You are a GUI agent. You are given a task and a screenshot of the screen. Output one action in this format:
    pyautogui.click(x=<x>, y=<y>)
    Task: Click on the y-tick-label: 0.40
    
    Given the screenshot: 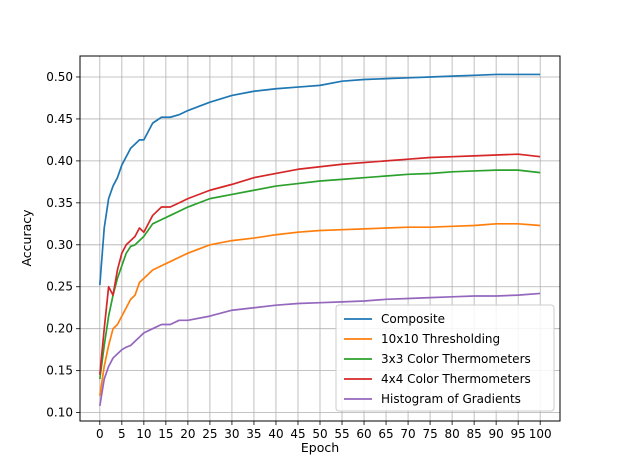 What is the action you would take?
    pyautogui.click(x=59, y=161)
    